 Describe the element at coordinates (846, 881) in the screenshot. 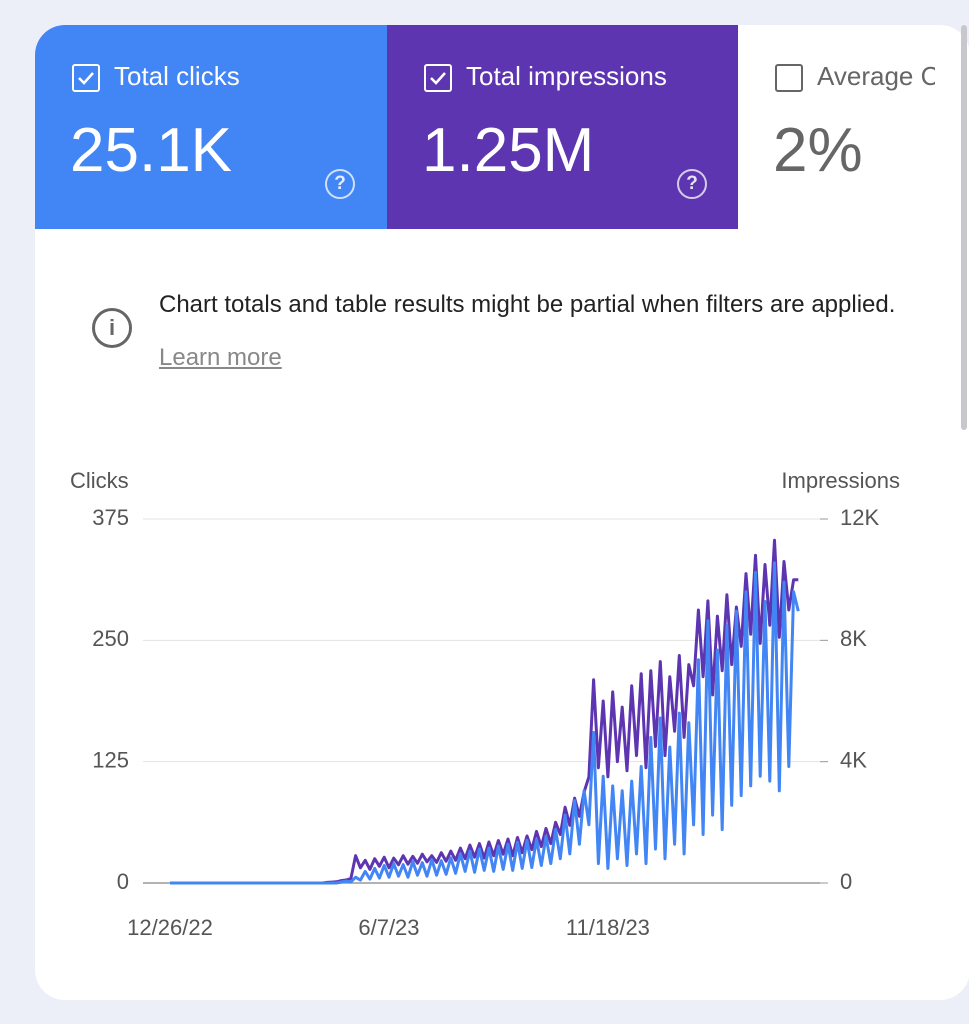

I see `y2-tick-label: 0` at that location.